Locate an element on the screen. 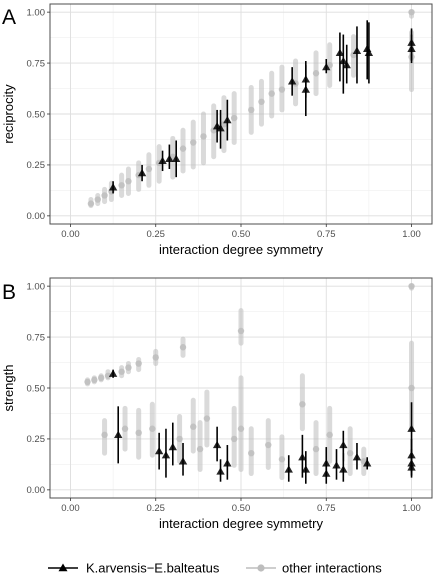 The height and width of the screenshot is (575, 436). legend: K.arvensis−E.balteatus other interactions is located at coordinates (215, 568).